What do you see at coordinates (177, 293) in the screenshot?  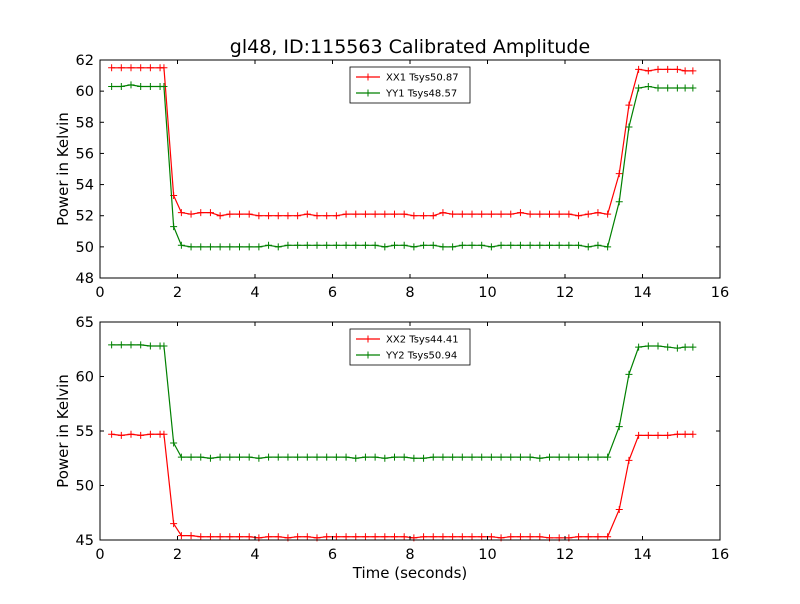 I see `panel1-x-tick-label: 2` at bounding box center [177, 293].